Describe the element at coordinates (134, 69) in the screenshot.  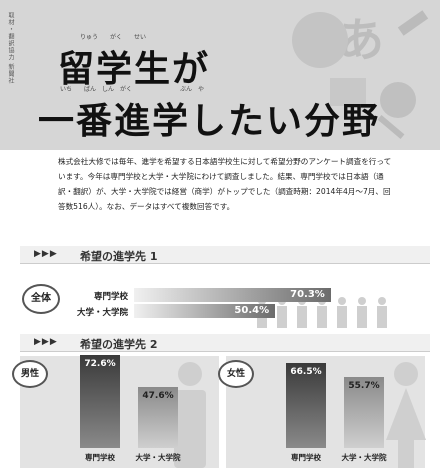
I see `title-line-1: 留学生が` at that location.